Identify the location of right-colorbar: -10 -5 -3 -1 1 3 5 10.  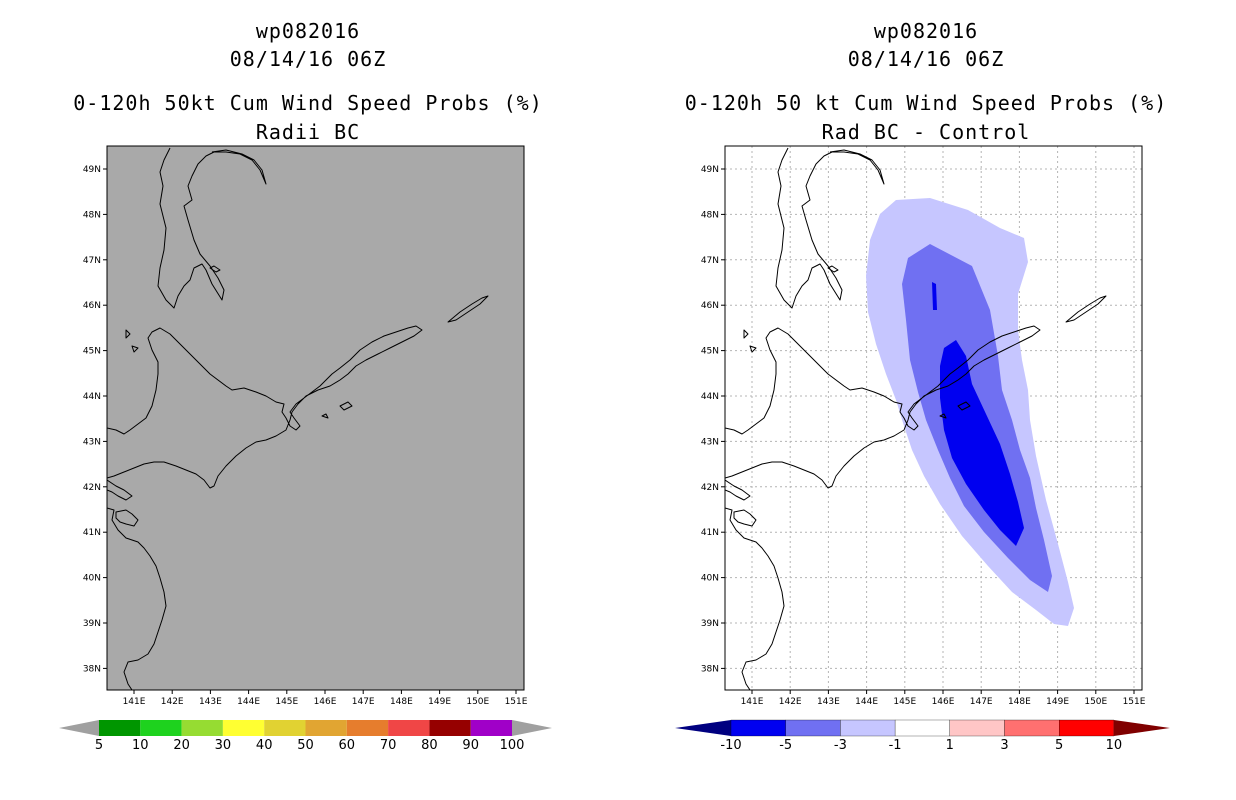
(922, 736).